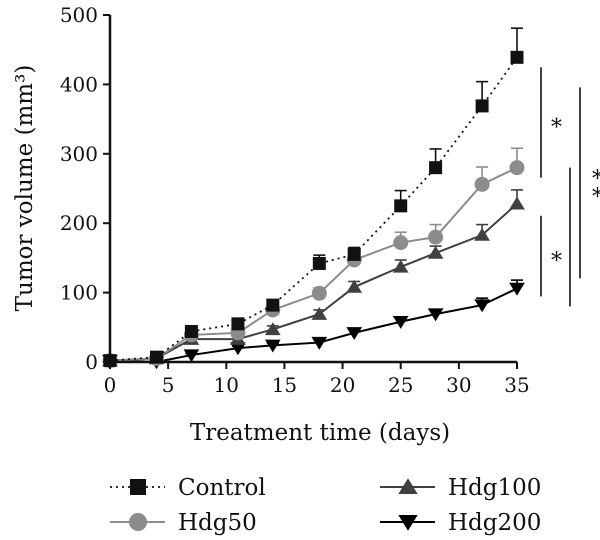 The image size is (600, 540). Describe the element at coordinates (110, 385) in the screenshot. I see `x-tick-label: 0` at that location.